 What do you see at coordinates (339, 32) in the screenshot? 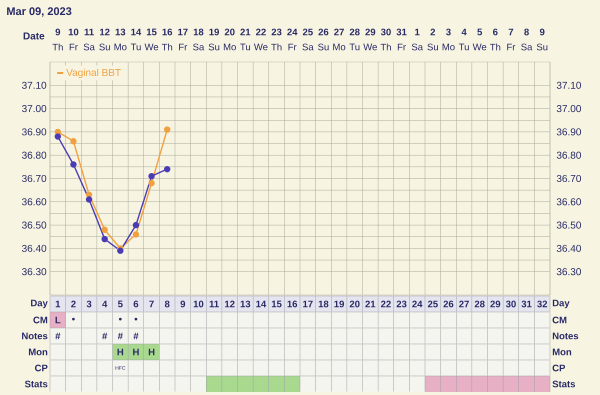
I see `text: 27` at bounding box center [339, 32].